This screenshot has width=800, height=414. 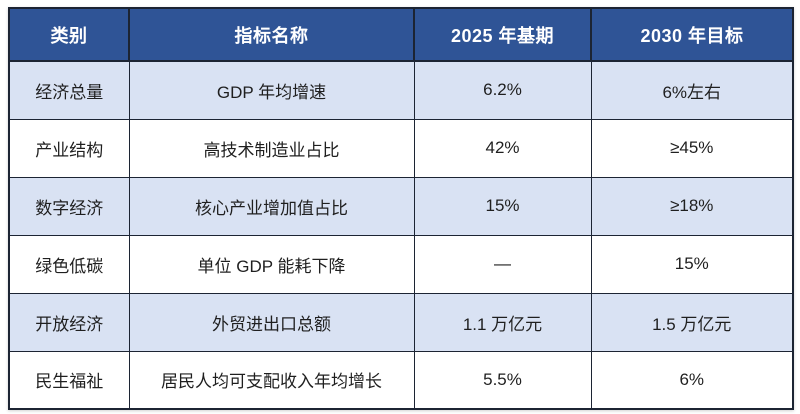 What do you see at coordinates (692, 380) in the screenshot?
I see `cell-target: 6%` at bounding box center [692, 380].